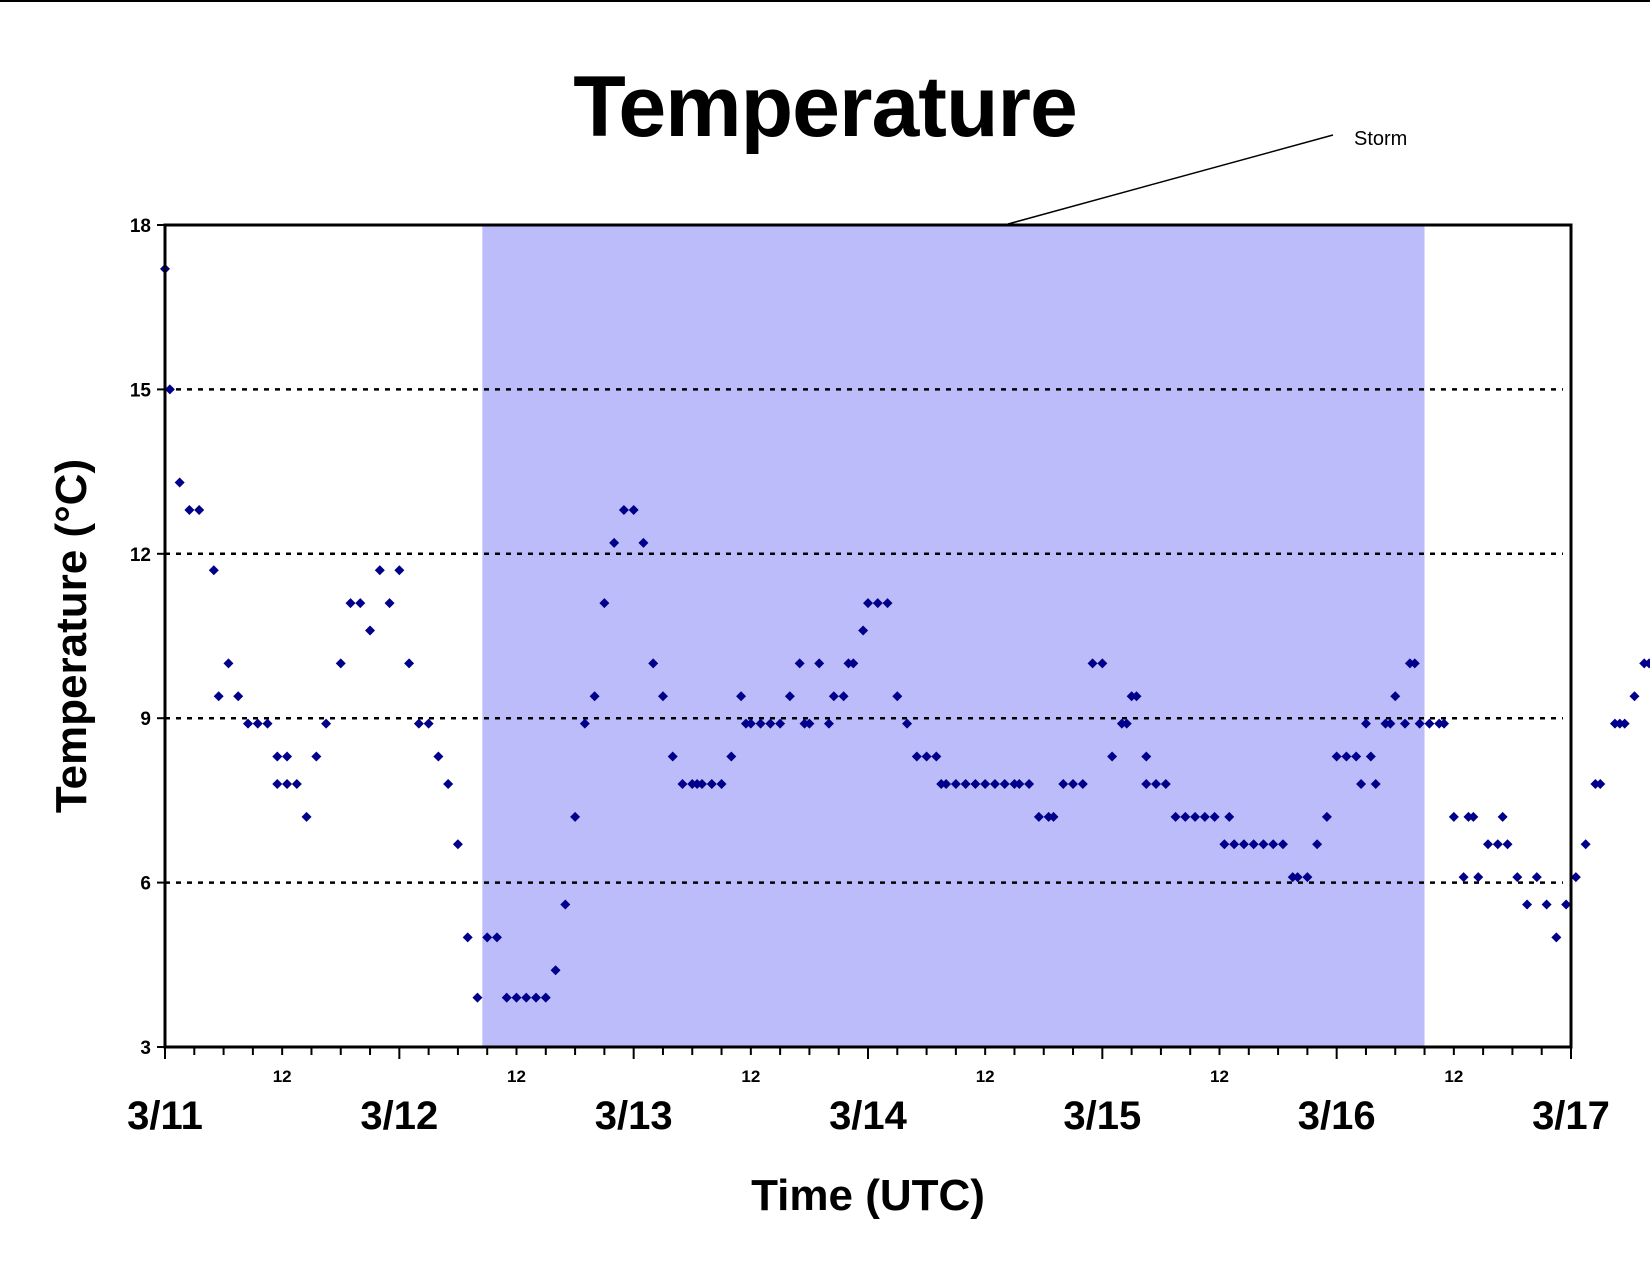 The width and height of the screenshot is (1650, 1275). What do you see at coordinates (1337, 1116) in the screenshot?
I see `x-date-label: 3/16` at bounding box center [1337, 1116].